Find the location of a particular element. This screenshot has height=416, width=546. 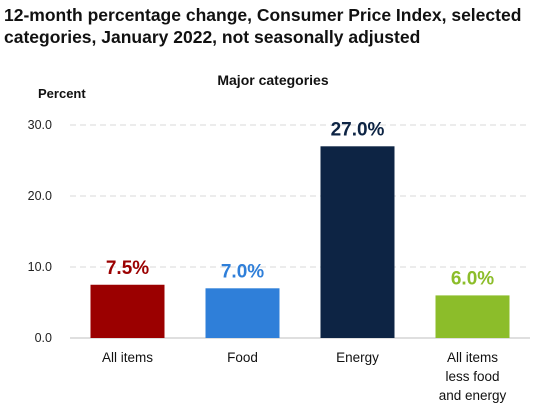

data-label: 7.5% is located at coordinates (127, 268).